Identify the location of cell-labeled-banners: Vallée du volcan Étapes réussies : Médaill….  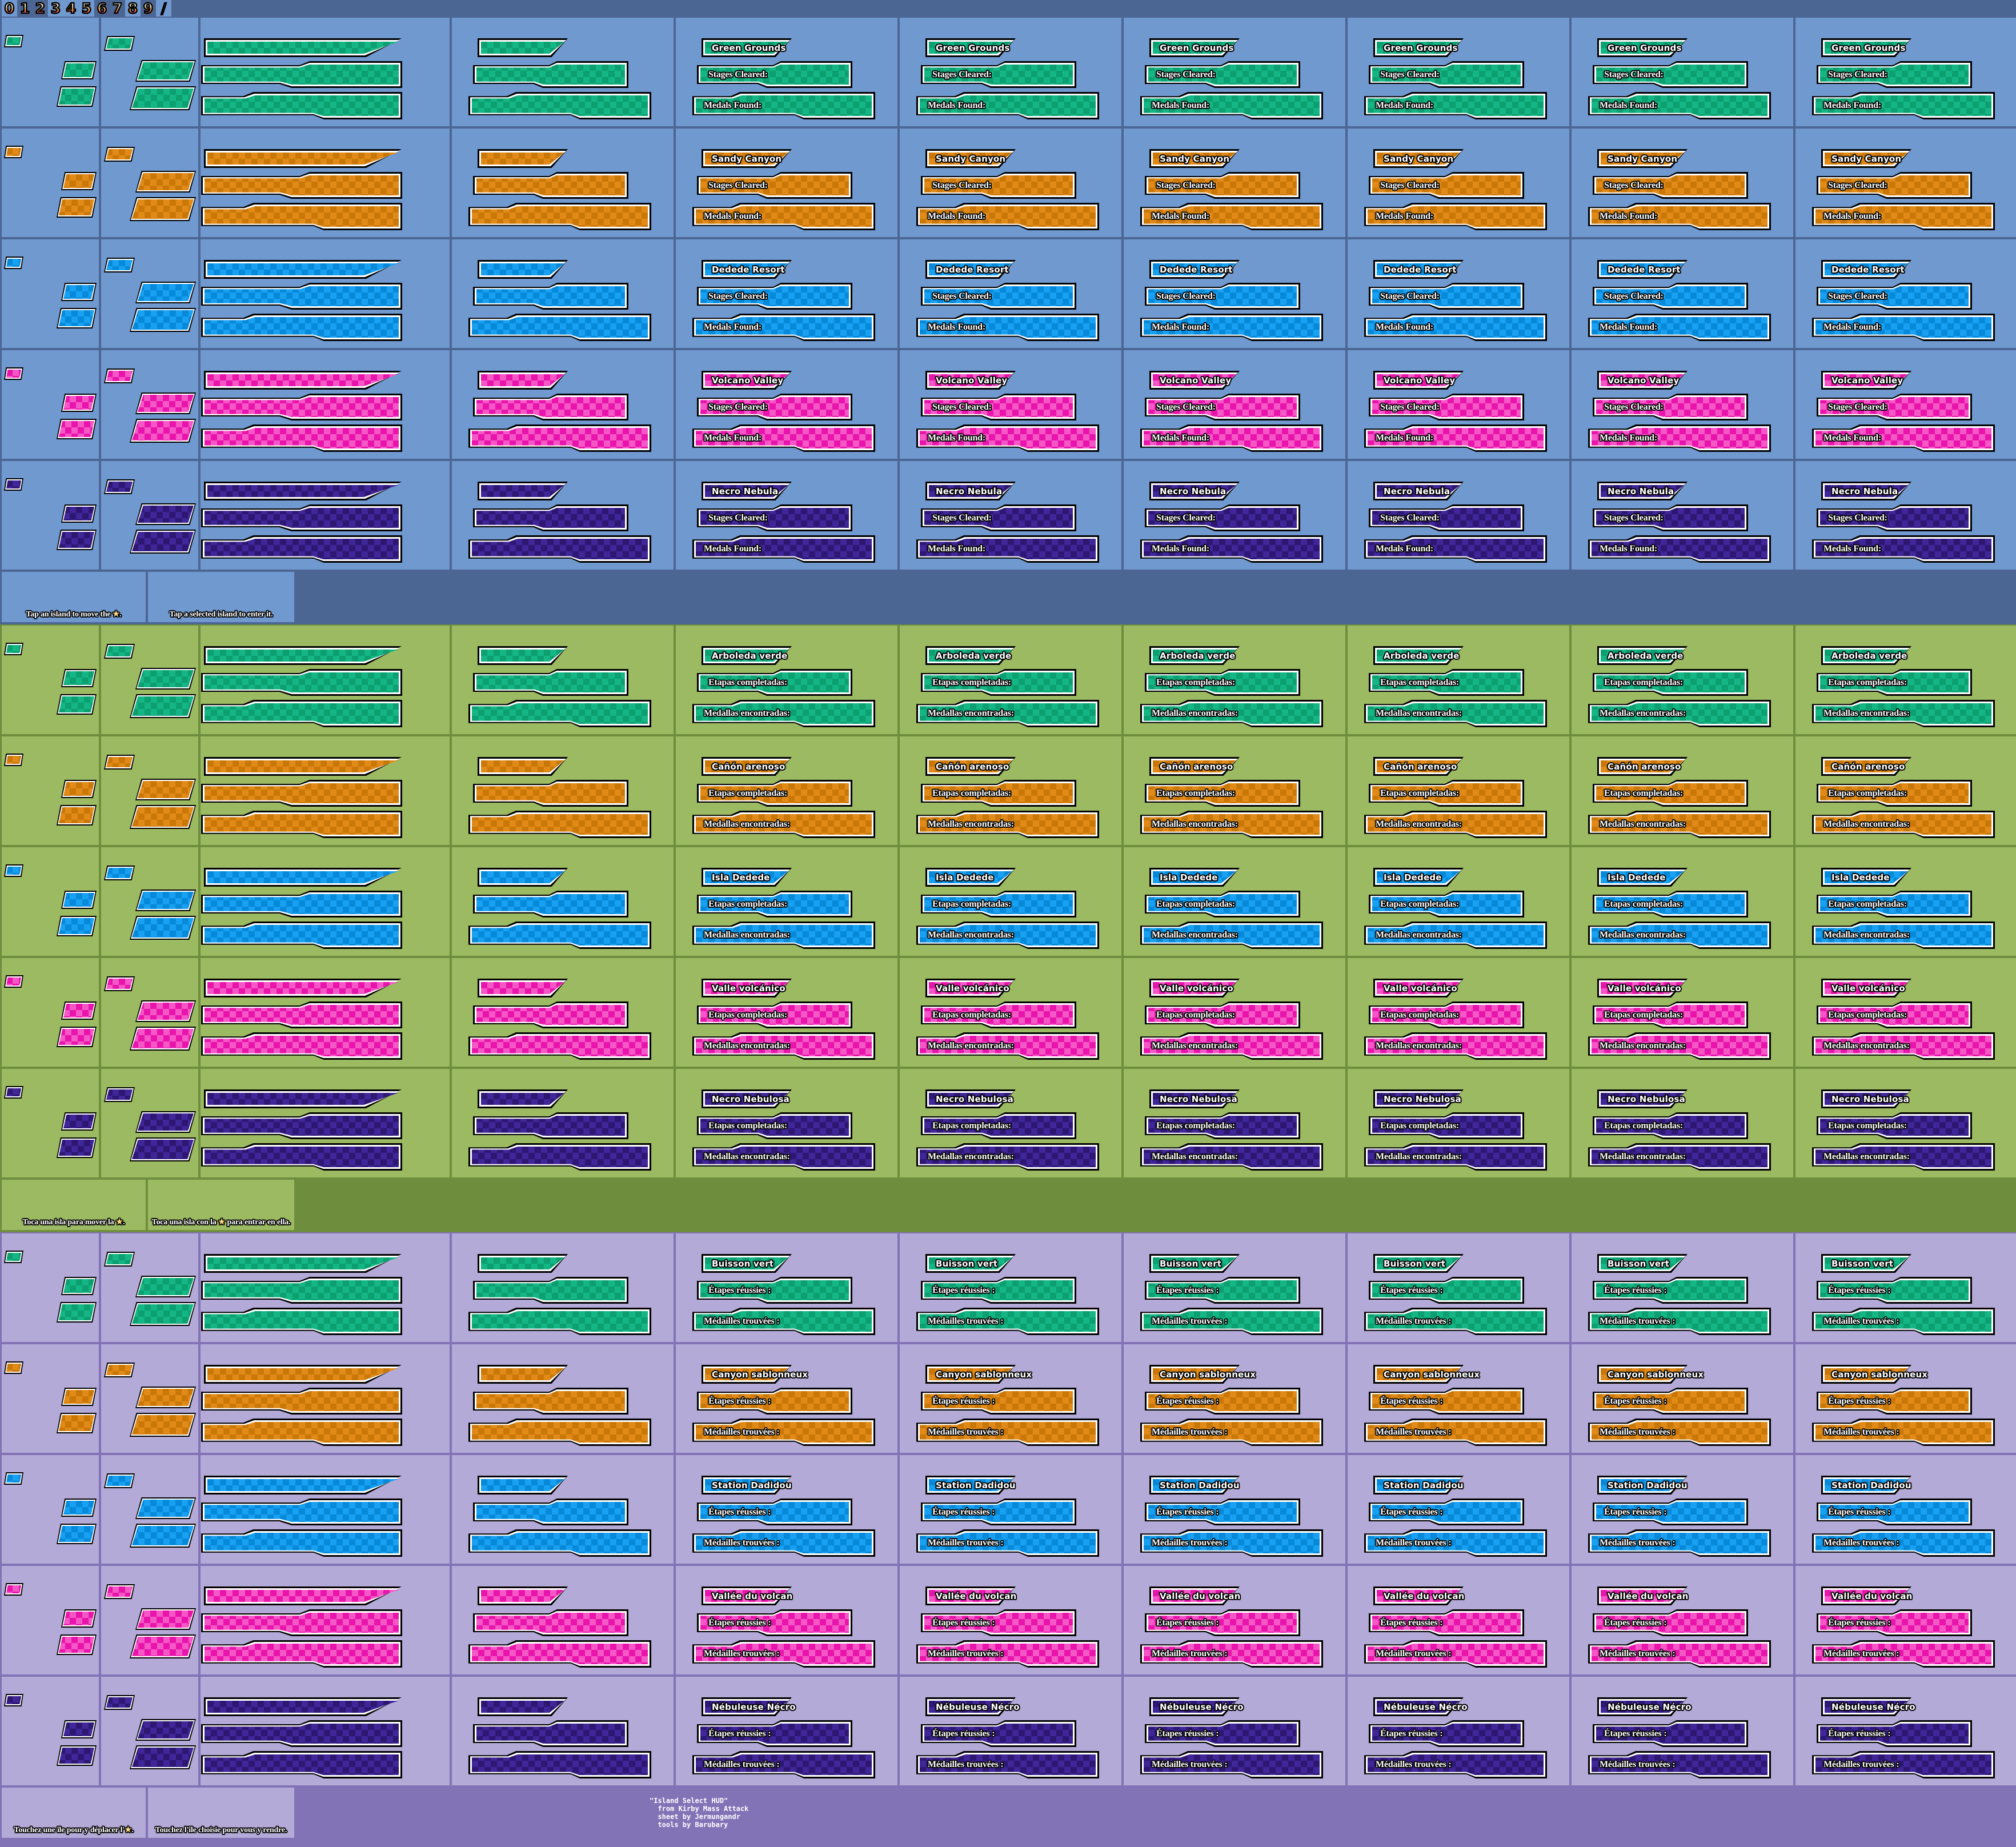
(1234, 1620).